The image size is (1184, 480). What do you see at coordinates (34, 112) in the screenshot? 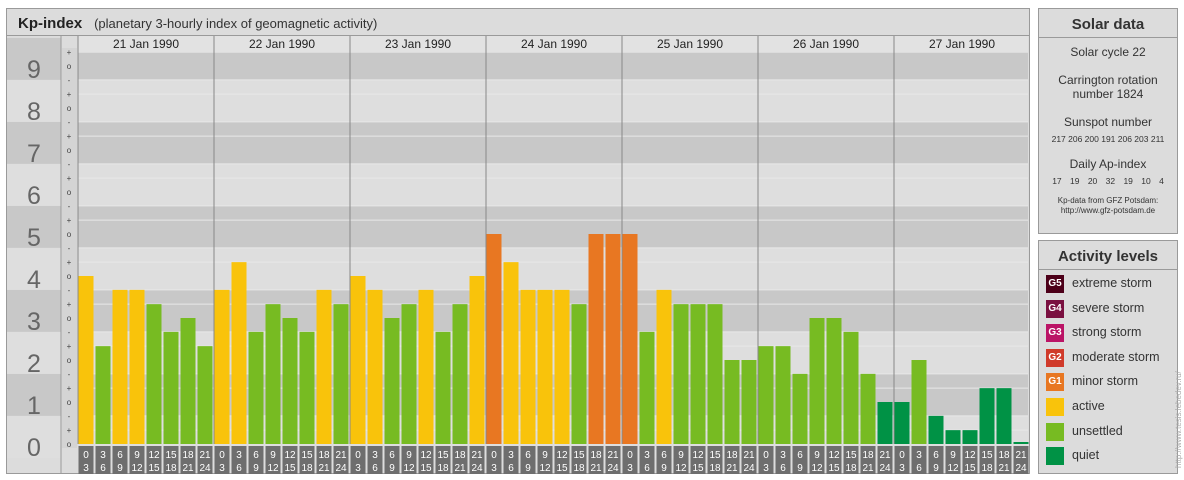
I see `kp-tick-label: 8` at bounding box center [34, 112].